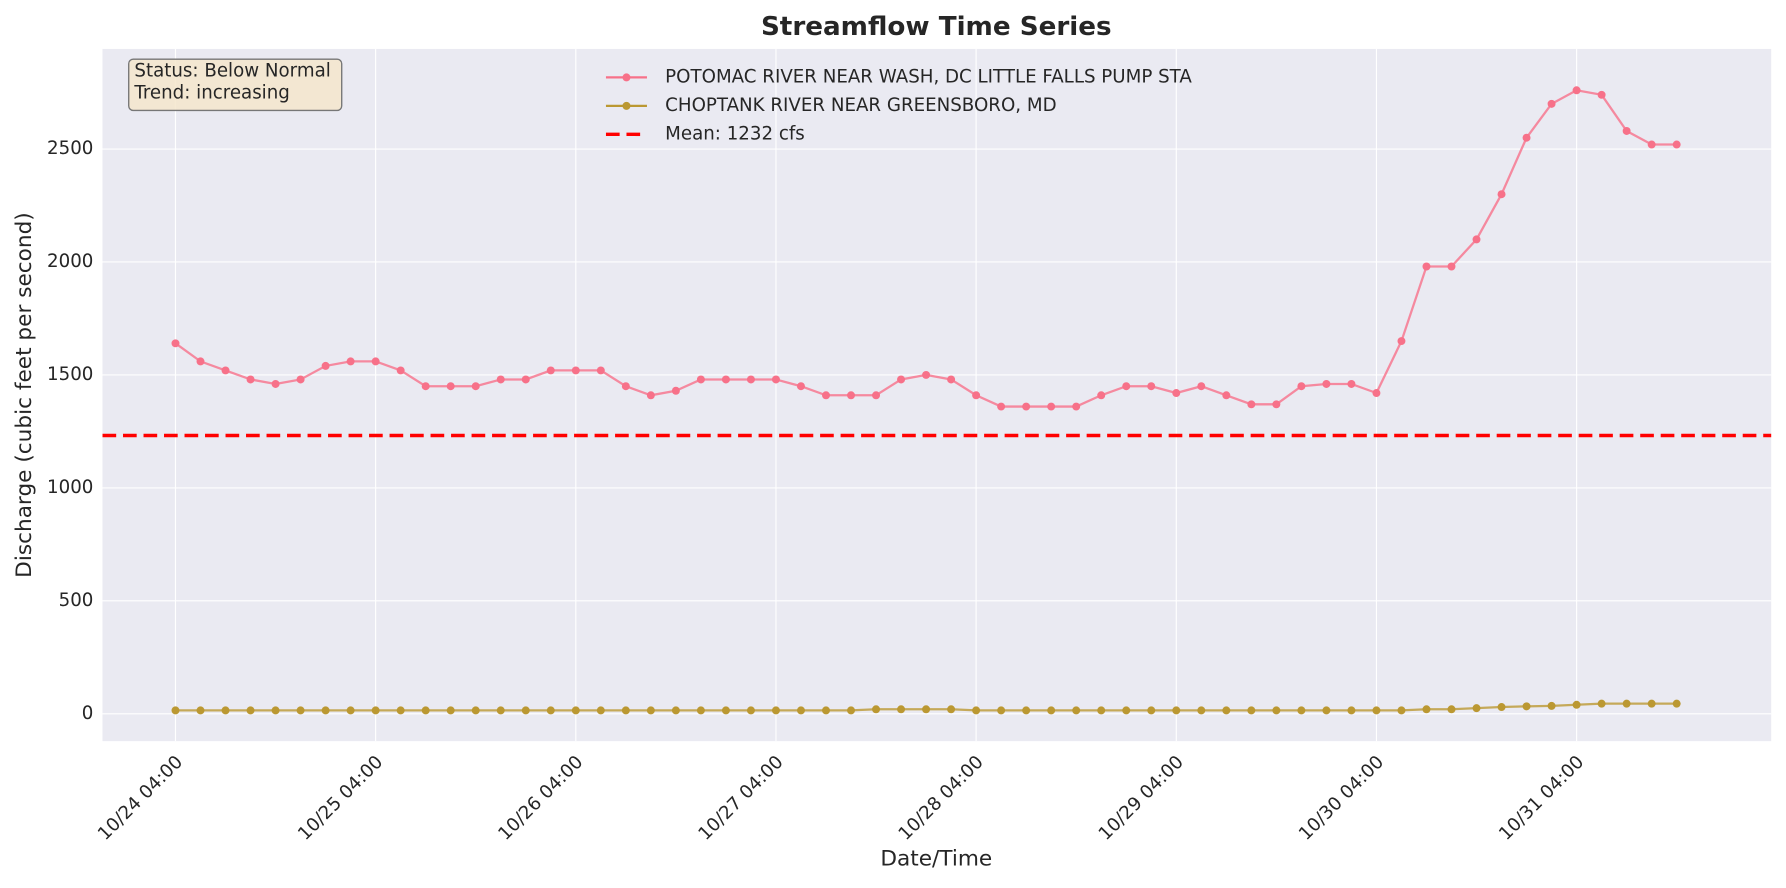 The width and height of the screenshot is (1786, 888). Describe the element at coordinates (1141, 798) in the screenshot. I see `x-tick-label: 10/29 04:00` at that location.